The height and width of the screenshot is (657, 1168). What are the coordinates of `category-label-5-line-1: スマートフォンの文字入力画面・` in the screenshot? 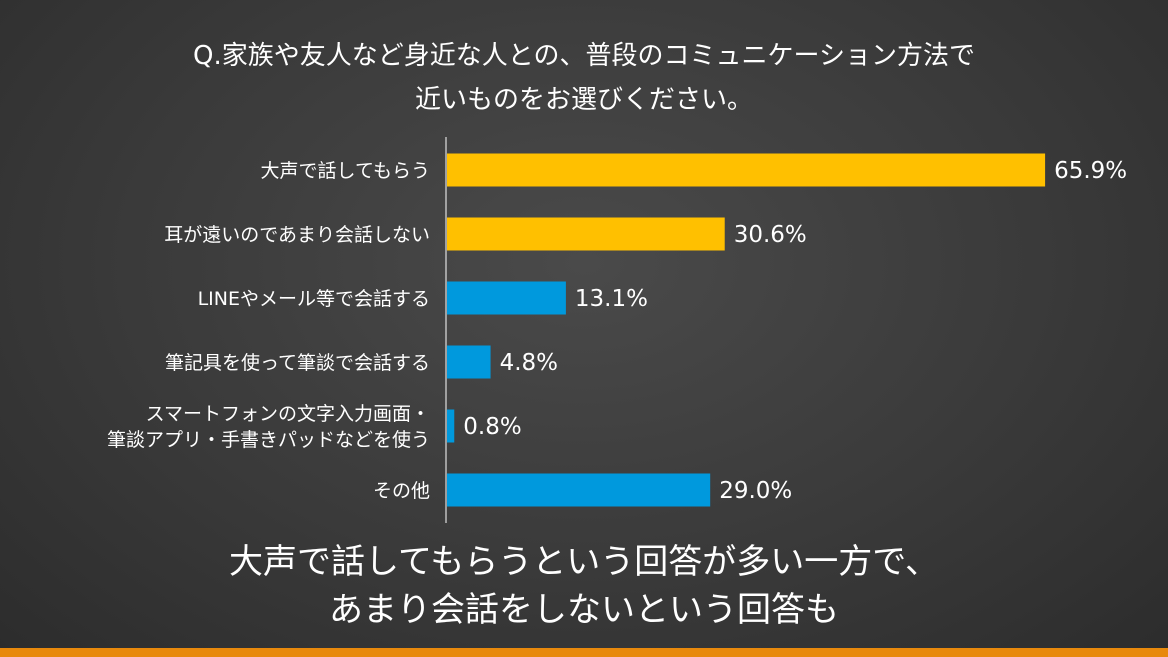 It's located at (288, 414).